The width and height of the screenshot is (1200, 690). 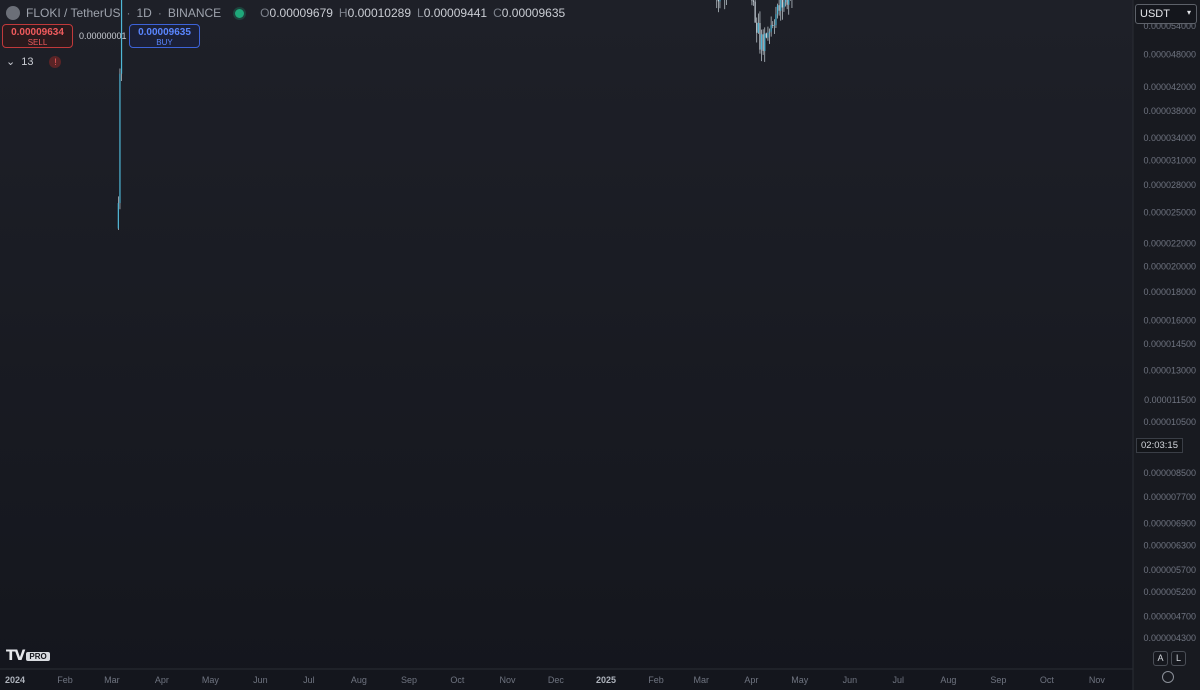 What do you see at coordinates (1169, 344) in the screenshot?
I see `price-tick-label: 0.000014500` at bounding box center [1169, 344].